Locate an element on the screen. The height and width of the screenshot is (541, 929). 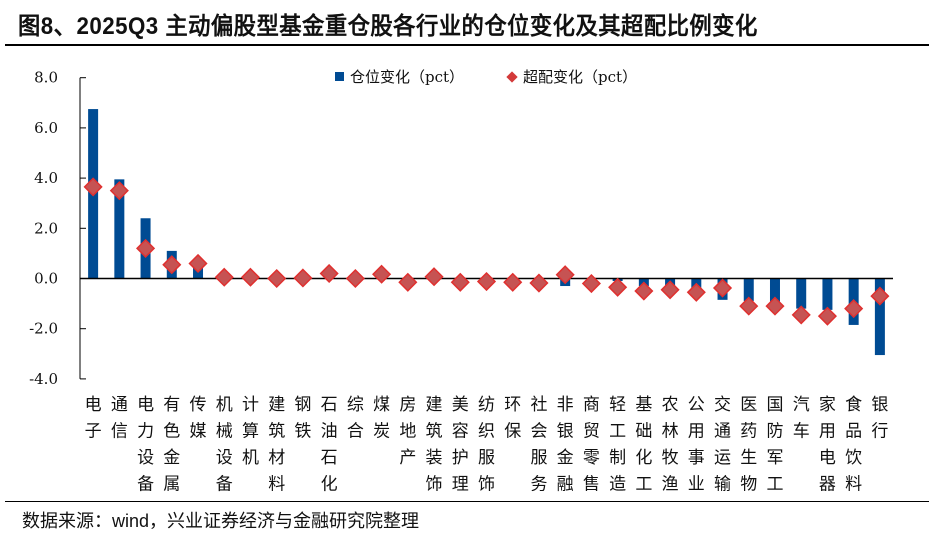
svg-text: 农 is located at coordinates (670, 405).